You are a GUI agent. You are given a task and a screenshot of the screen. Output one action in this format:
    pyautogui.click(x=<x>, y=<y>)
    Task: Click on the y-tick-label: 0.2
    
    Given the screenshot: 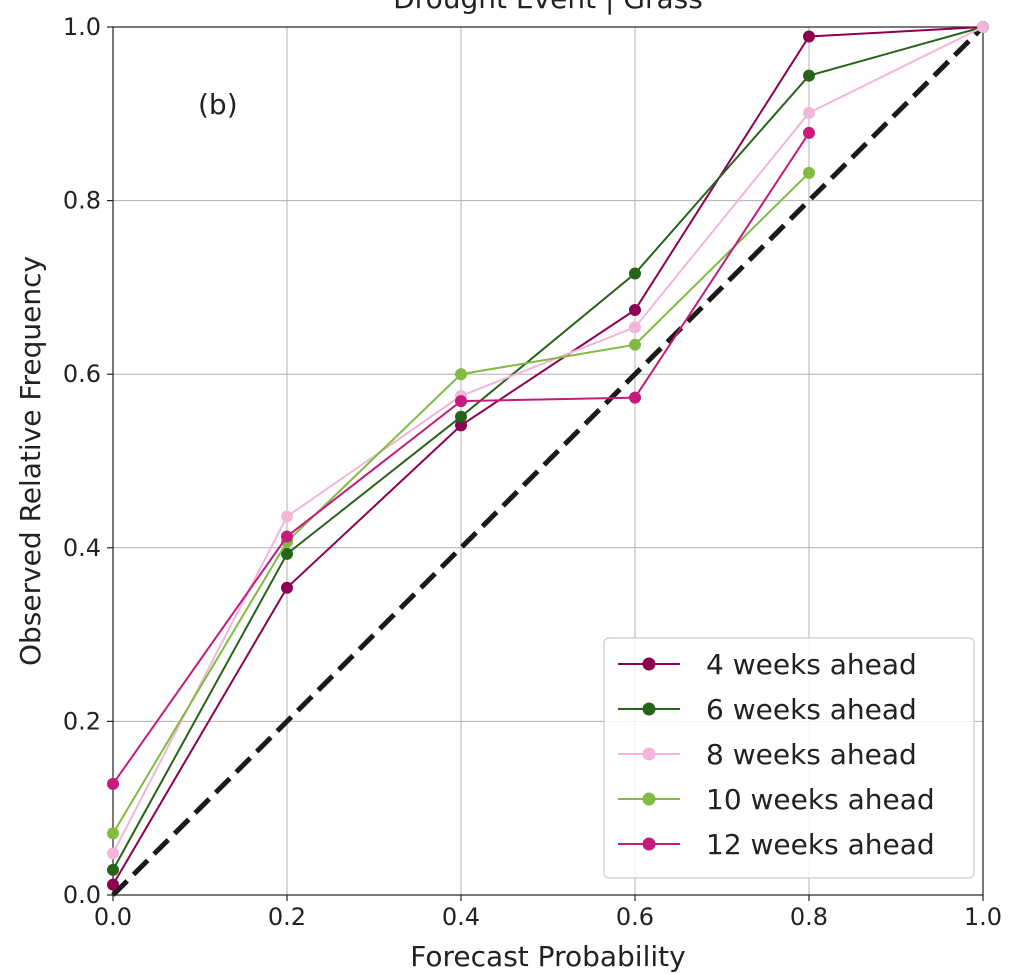 What is the action you would take?
    pyautogui.click(x=82, y=721)
    